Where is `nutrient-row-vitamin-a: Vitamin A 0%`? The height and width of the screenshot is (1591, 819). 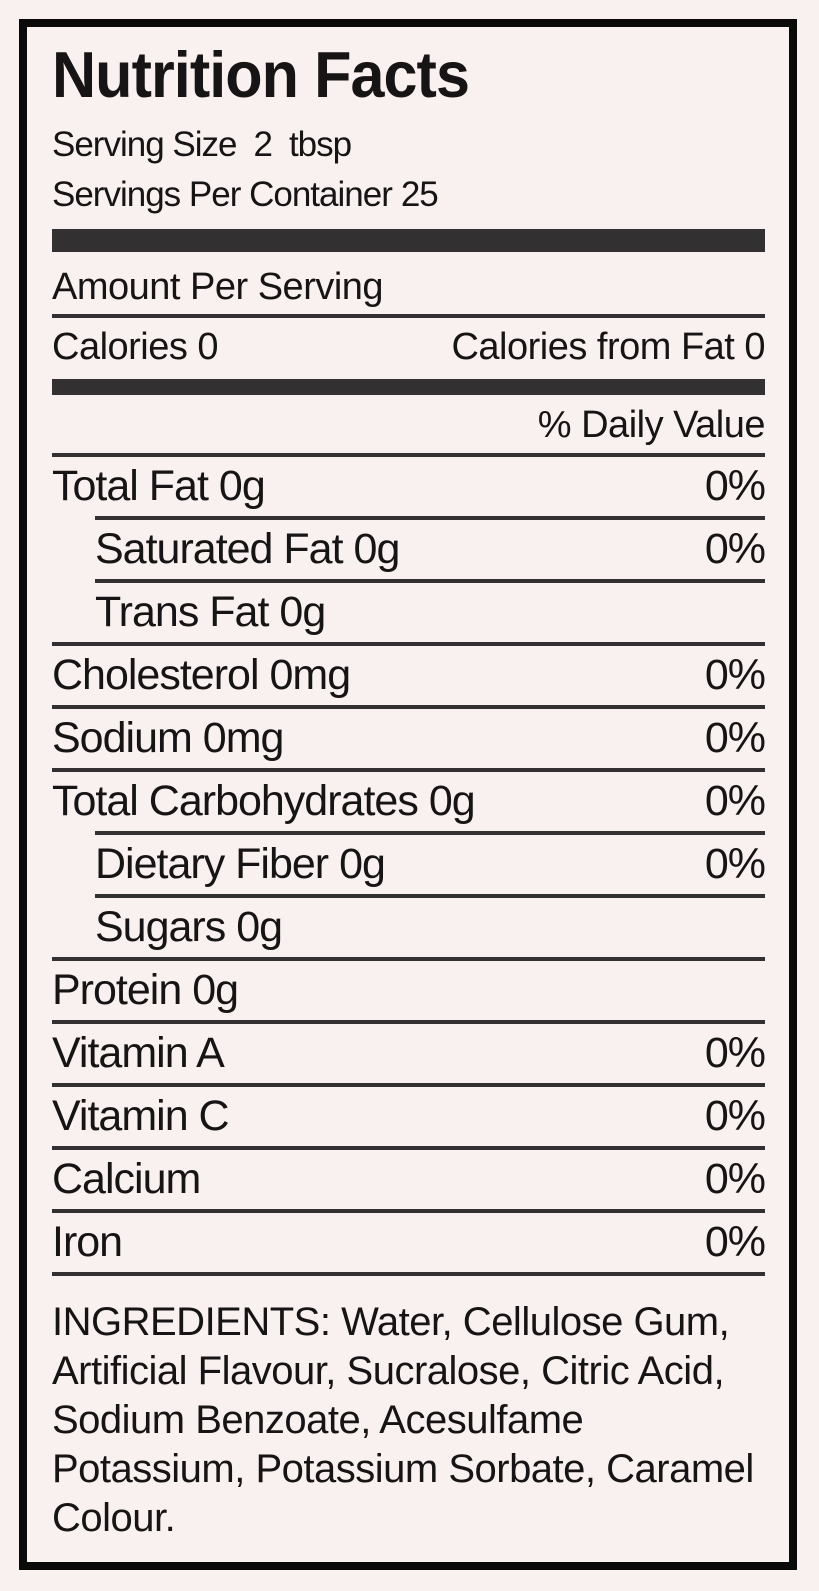 nutrient-row-vitamin-a: Vitamin A 0% is located at coordinates (409, 1053).